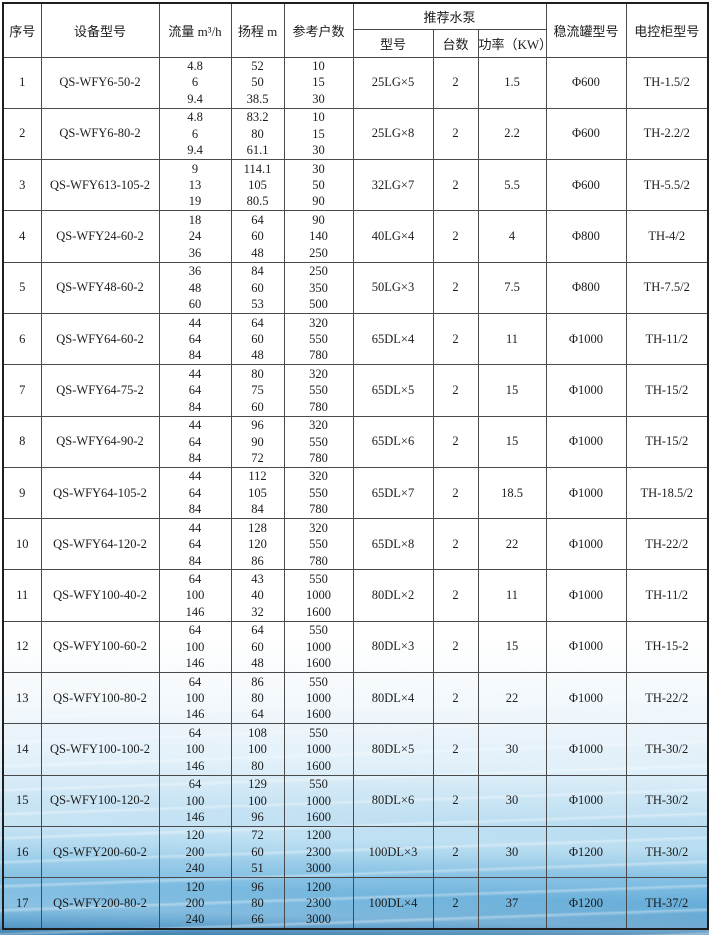 The image size is (709, 935). What do you see at coordinates (318, 835) in the screenshot?
I see `households-value: 1200` at bounding box center [318, 835].